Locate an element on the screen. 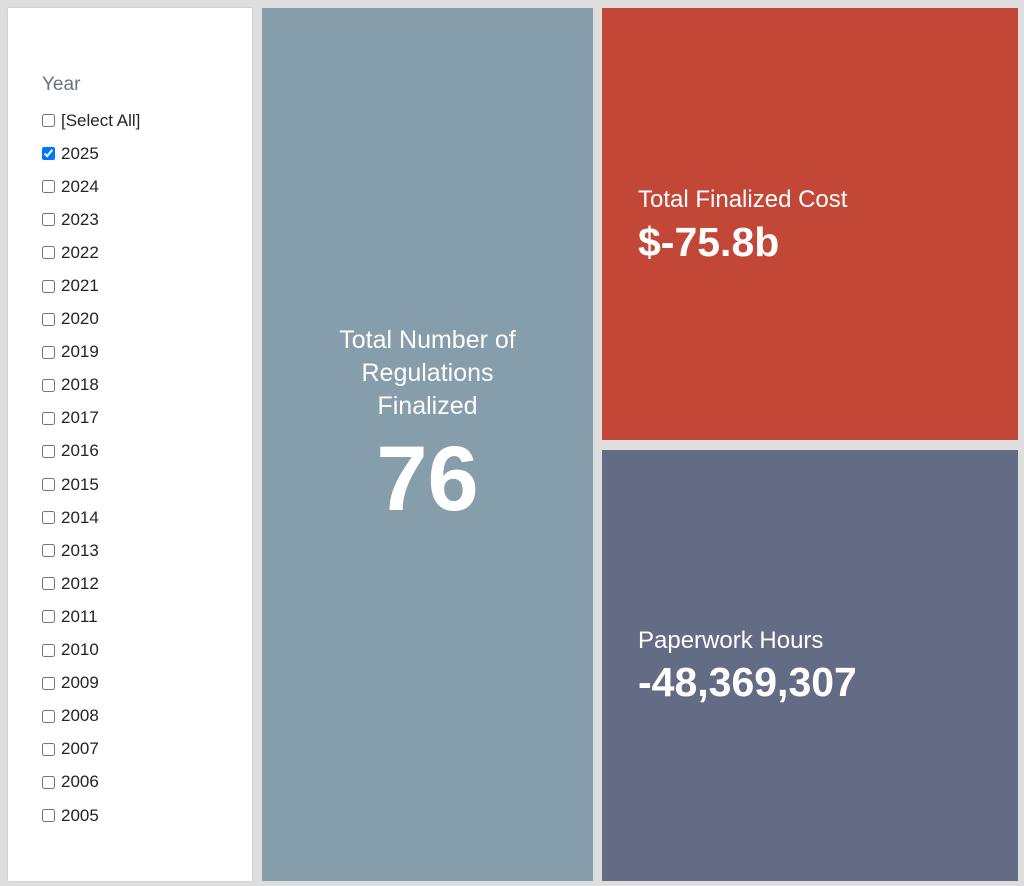 Image resolution: width=1024 pixels, height=886 pixels. year-option-label: 2007 is located at coordinates (80, 749).